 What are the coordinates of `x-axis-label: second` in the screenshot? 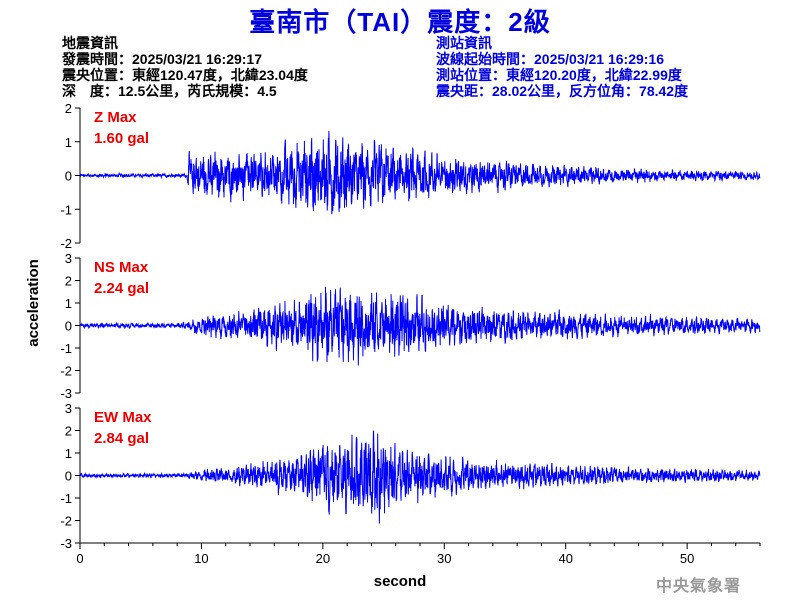 It's located at (400, 581).